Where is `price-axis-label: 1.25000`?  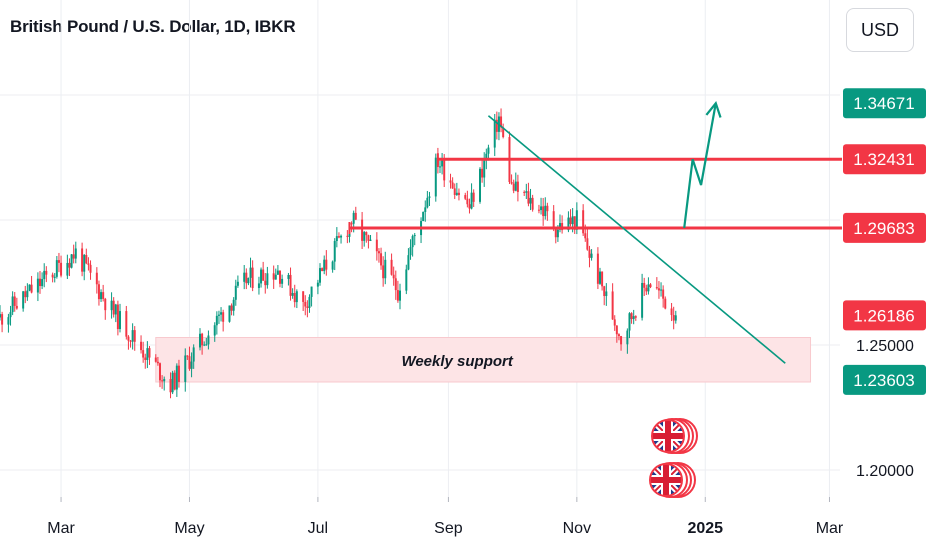
price-axis-label: 1.25000 is located at coordinates (885, 346).